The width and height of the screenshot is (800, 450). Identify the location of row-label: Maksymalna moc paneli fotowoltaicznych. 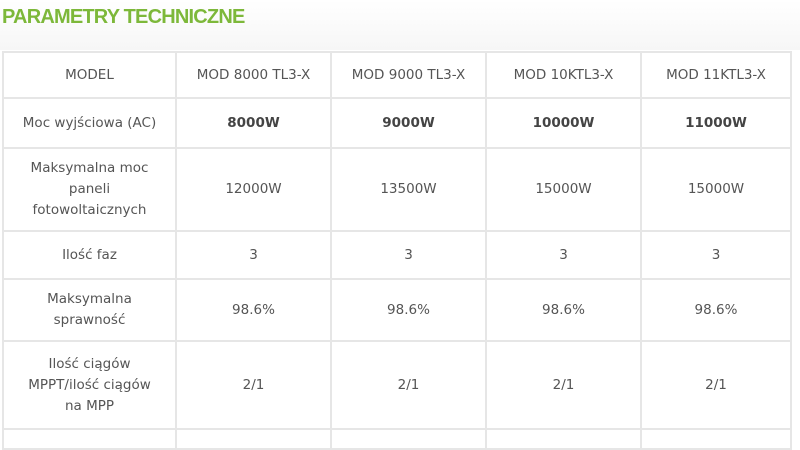
(89, 189).